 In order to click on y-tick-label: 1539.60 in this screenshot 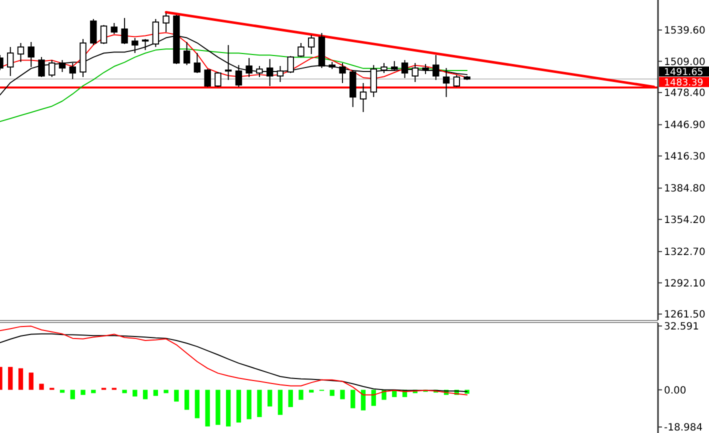, I will do `click(685, 31)`.